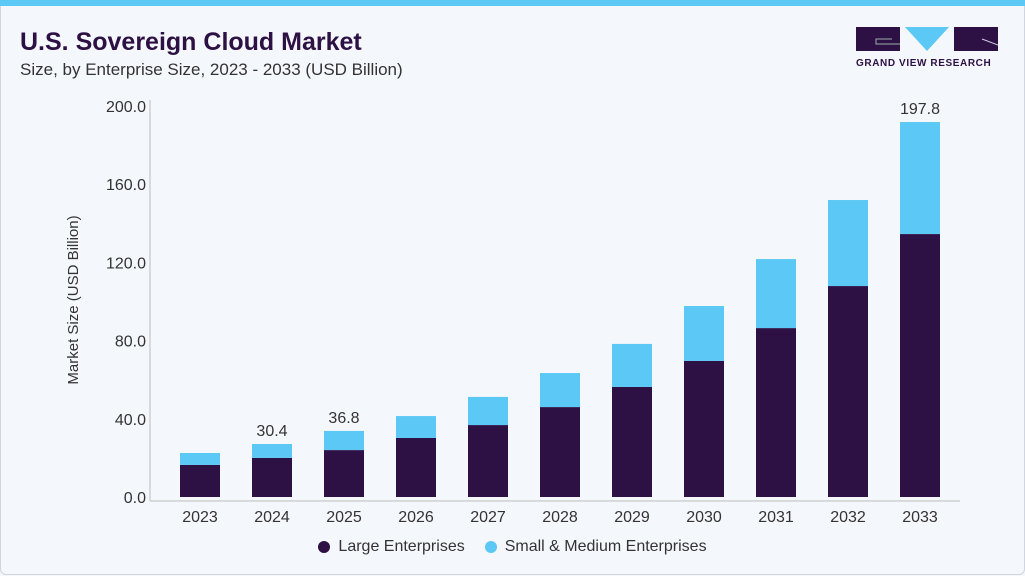  What do you see at coordinates (632, 365) in the screenshot?
I see `bar-sme-2029` at bounding box center [632, 365].